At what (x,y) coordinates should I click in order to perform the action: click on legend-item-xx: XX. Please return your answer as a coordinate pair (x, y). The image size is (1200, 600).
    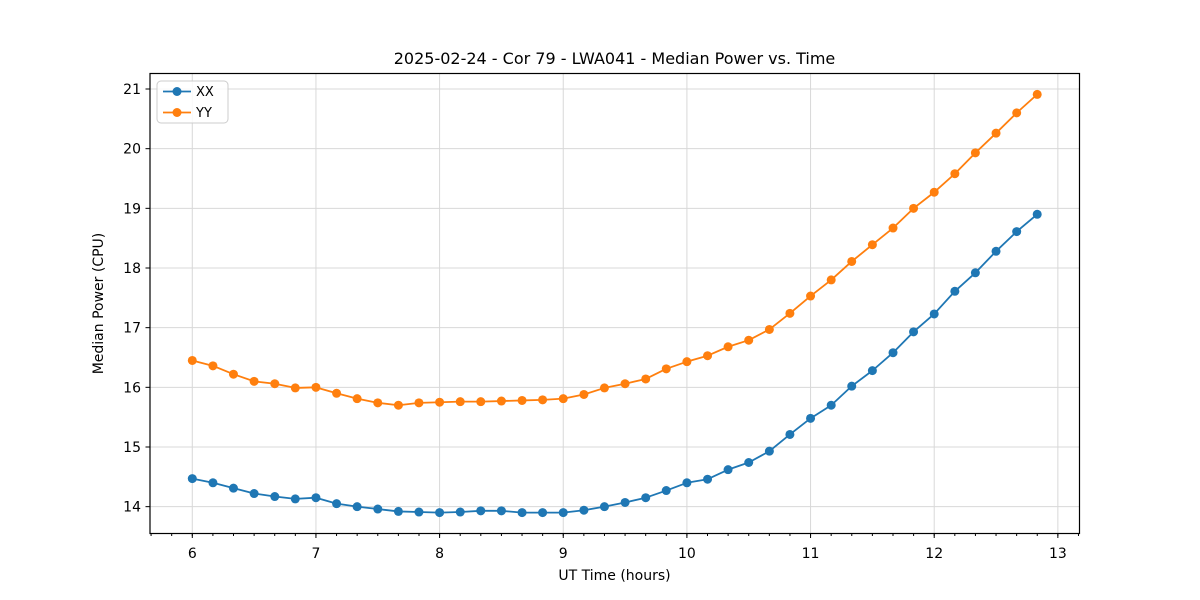
    Looking at the image, I should click on (188, 92).